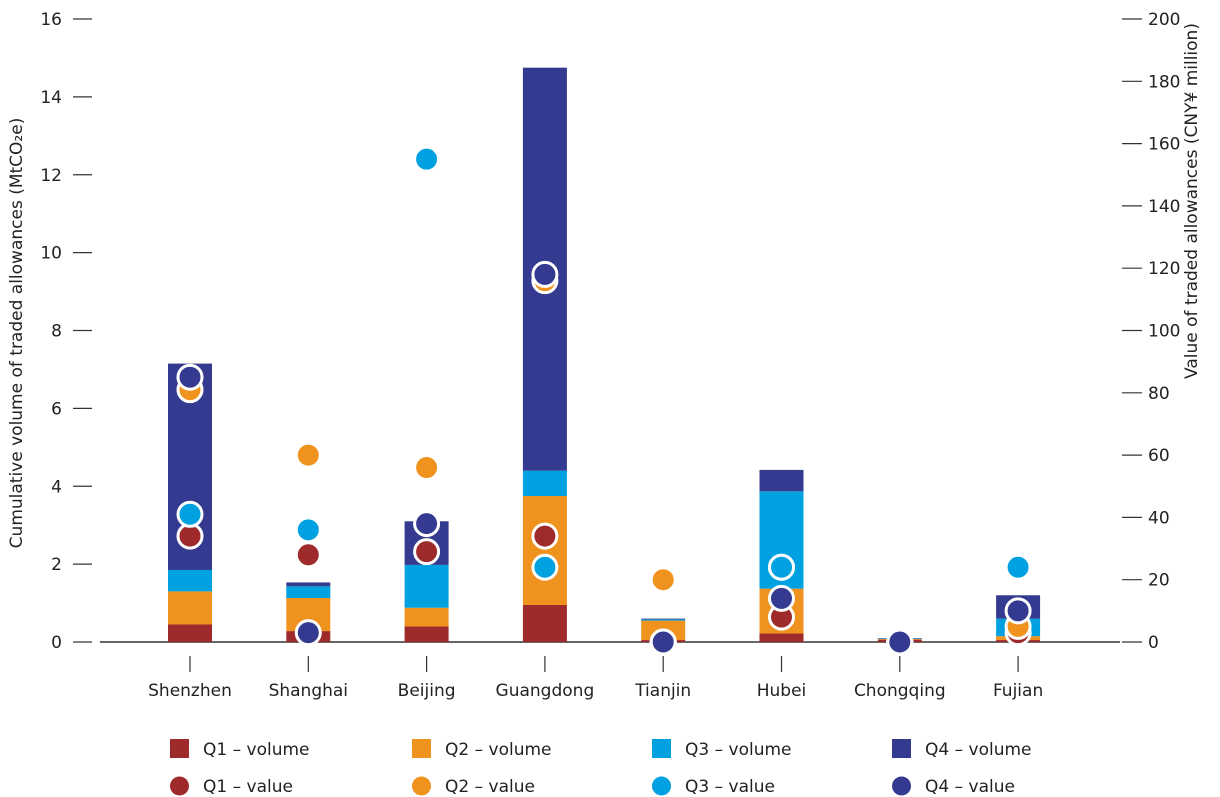  What do you see at coordinates (51, 254) in the screenshot?
I see `y-left-tick-label: 10` at bounding box center [51, 254].